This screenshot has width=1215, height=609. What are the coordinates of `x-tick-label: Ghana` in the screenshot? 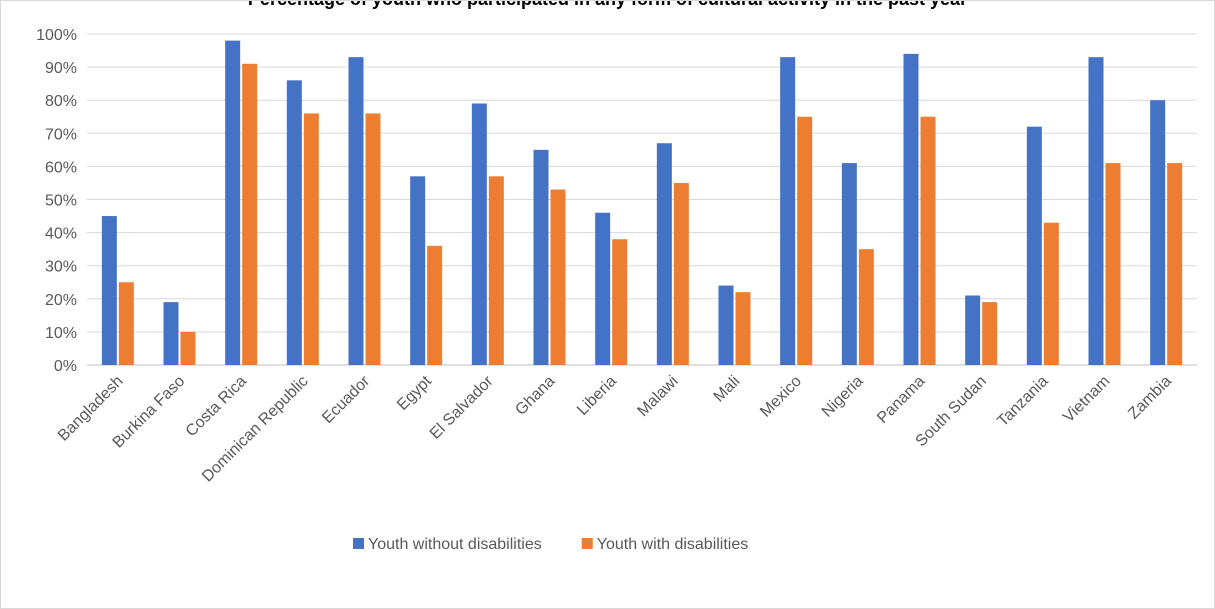 It's located at (535, 396).